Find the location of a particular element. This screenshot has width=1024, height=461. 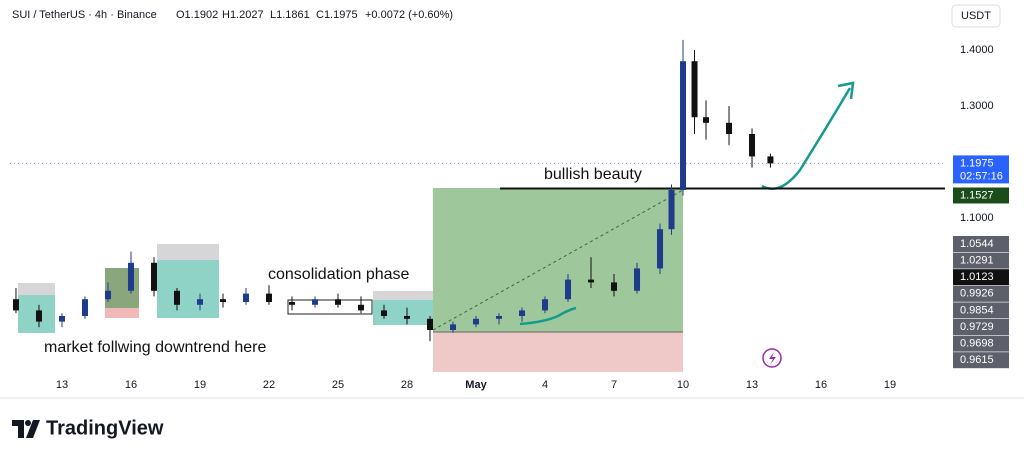

annotation: bullish beauty is located at coordinates (593, 174).